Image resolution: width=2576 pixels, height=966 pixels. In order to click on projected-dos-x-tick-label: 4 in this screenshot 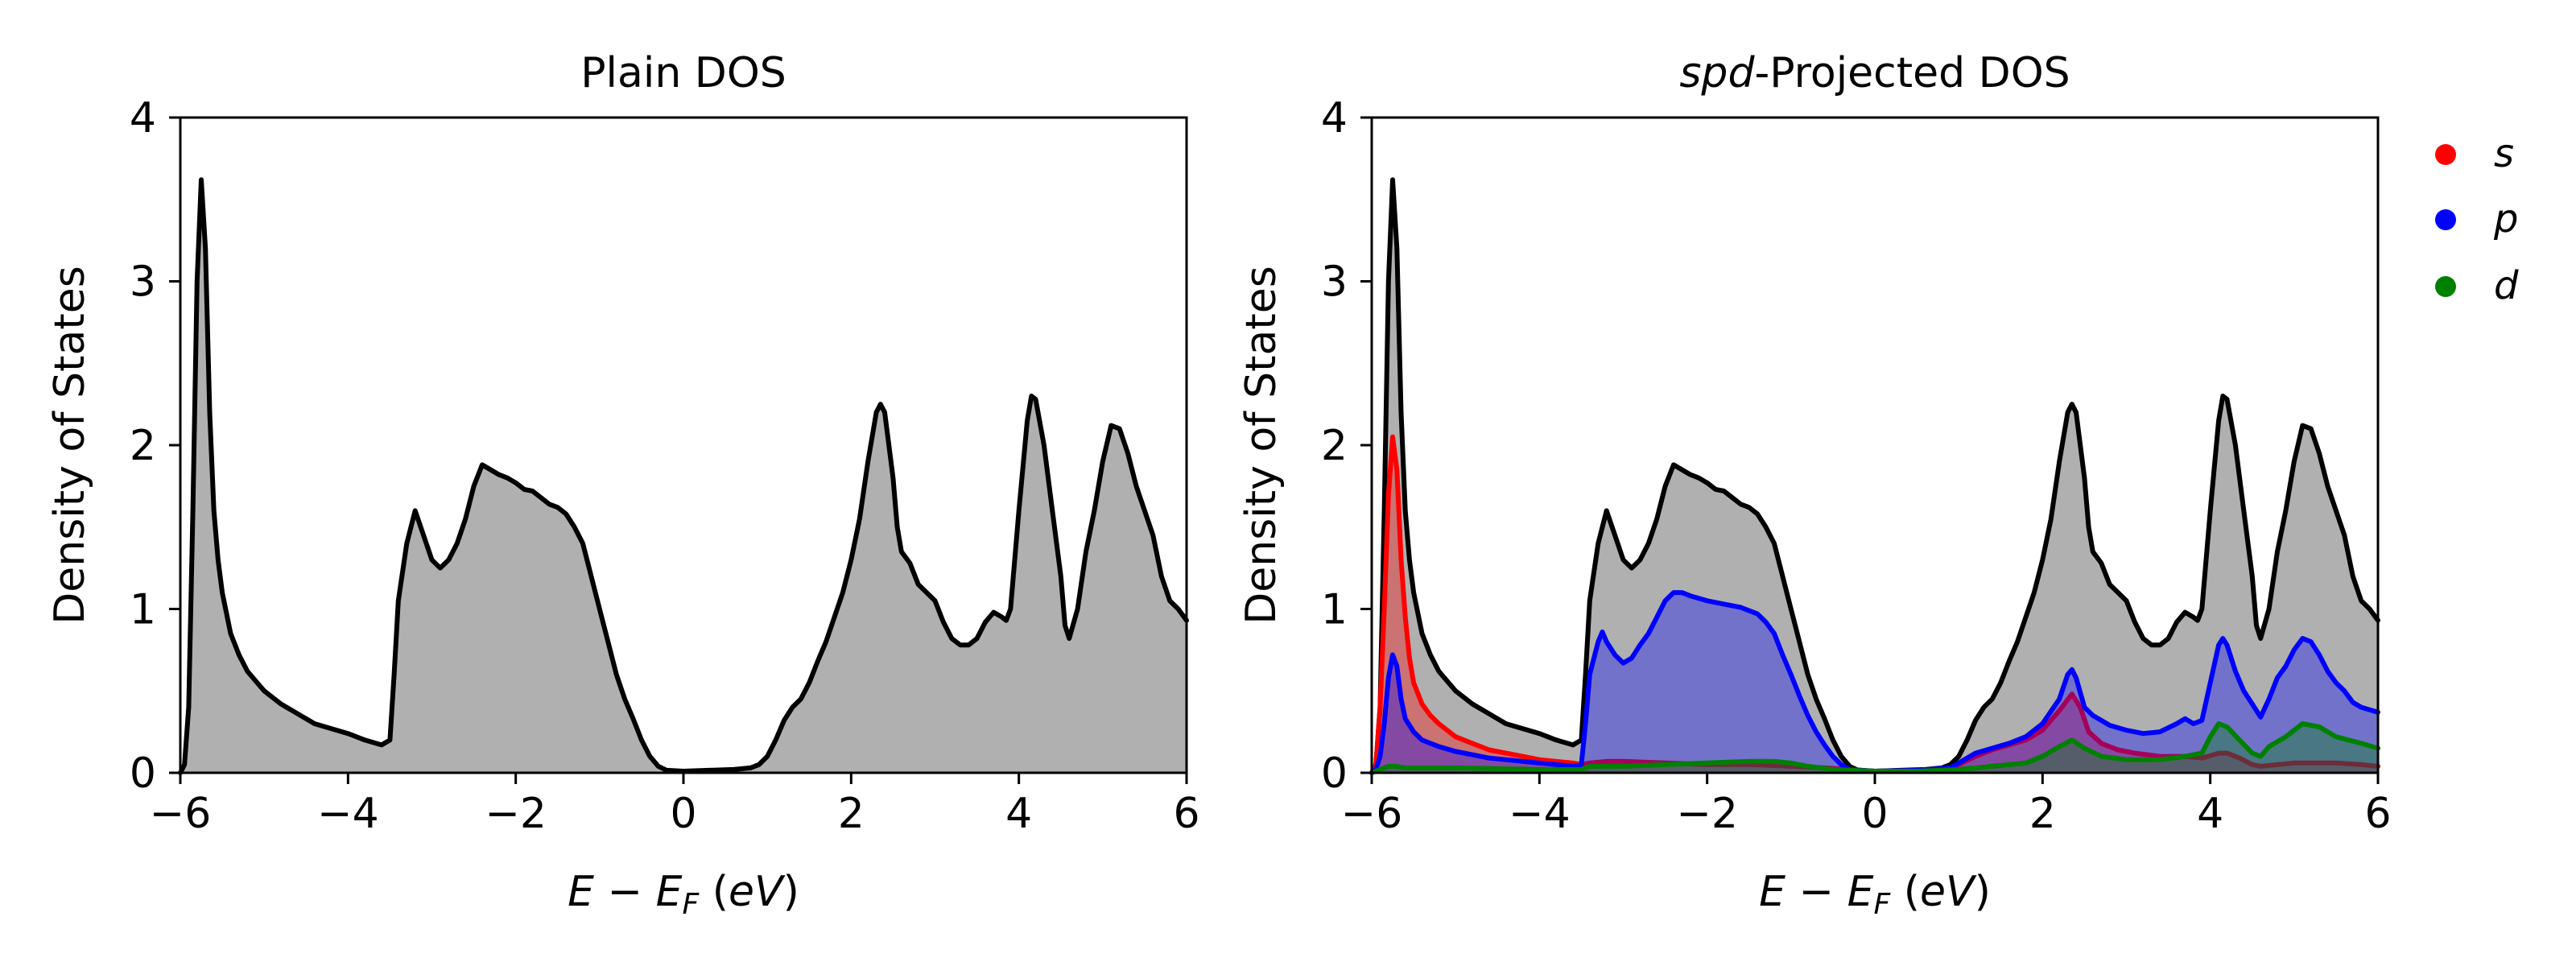, I will do `click(2210, 814)`.